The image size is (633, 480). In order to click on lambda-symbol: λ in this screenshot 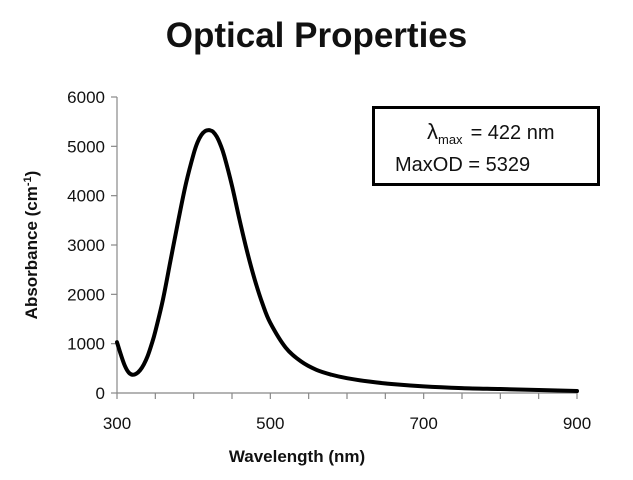, I will do `click(432, 131)`.